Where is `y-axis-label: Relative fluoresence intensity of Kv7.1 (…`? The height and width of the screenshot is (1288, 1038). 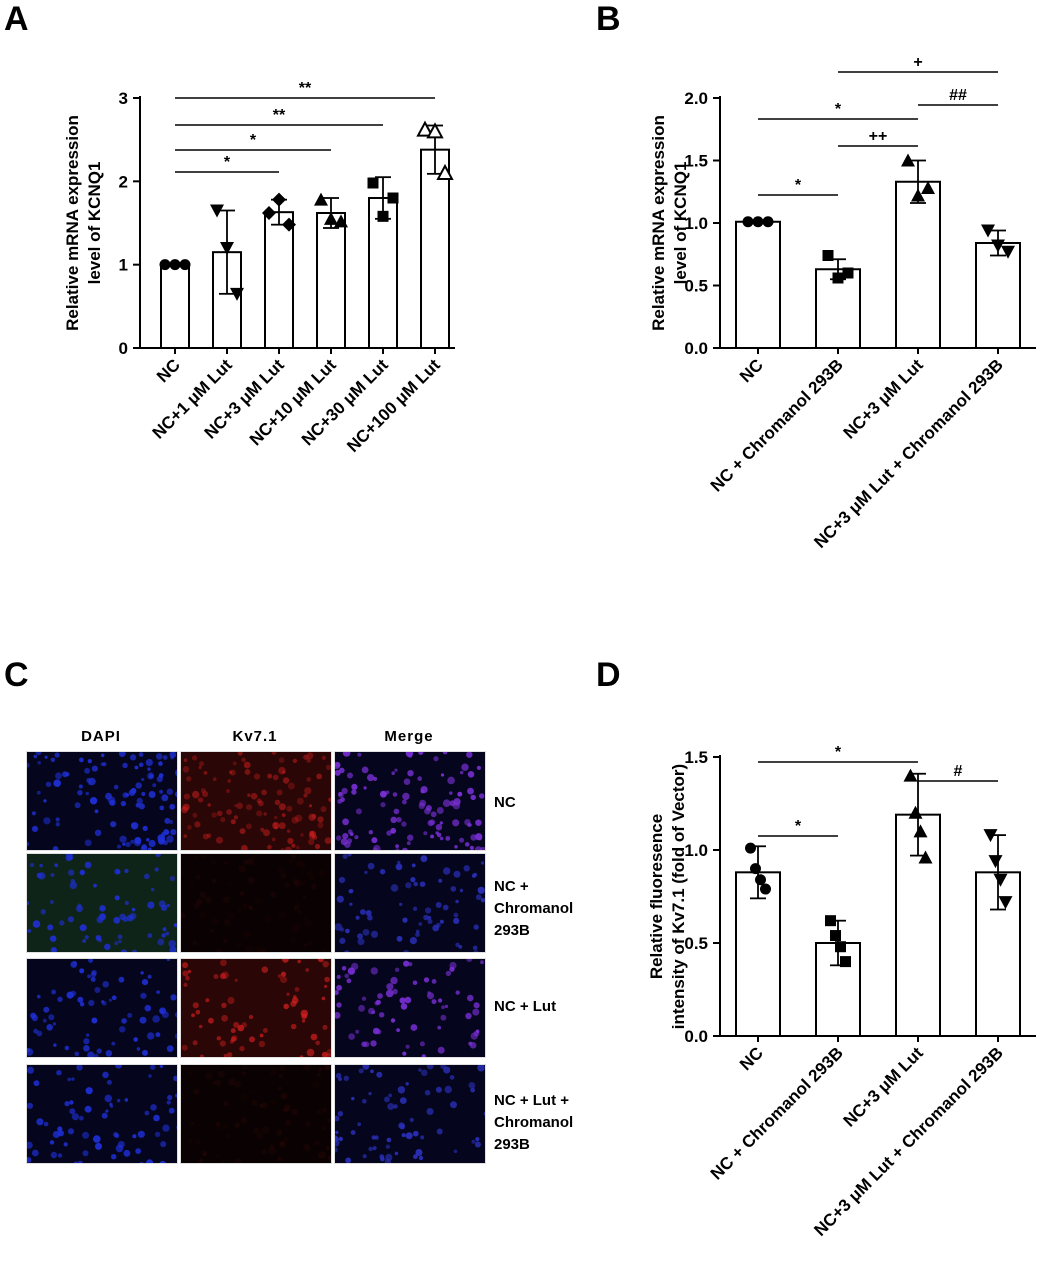
y-axis-label: Relative fluoresence intensity of Kv7.1 (… is located at coordinates (667, 896).